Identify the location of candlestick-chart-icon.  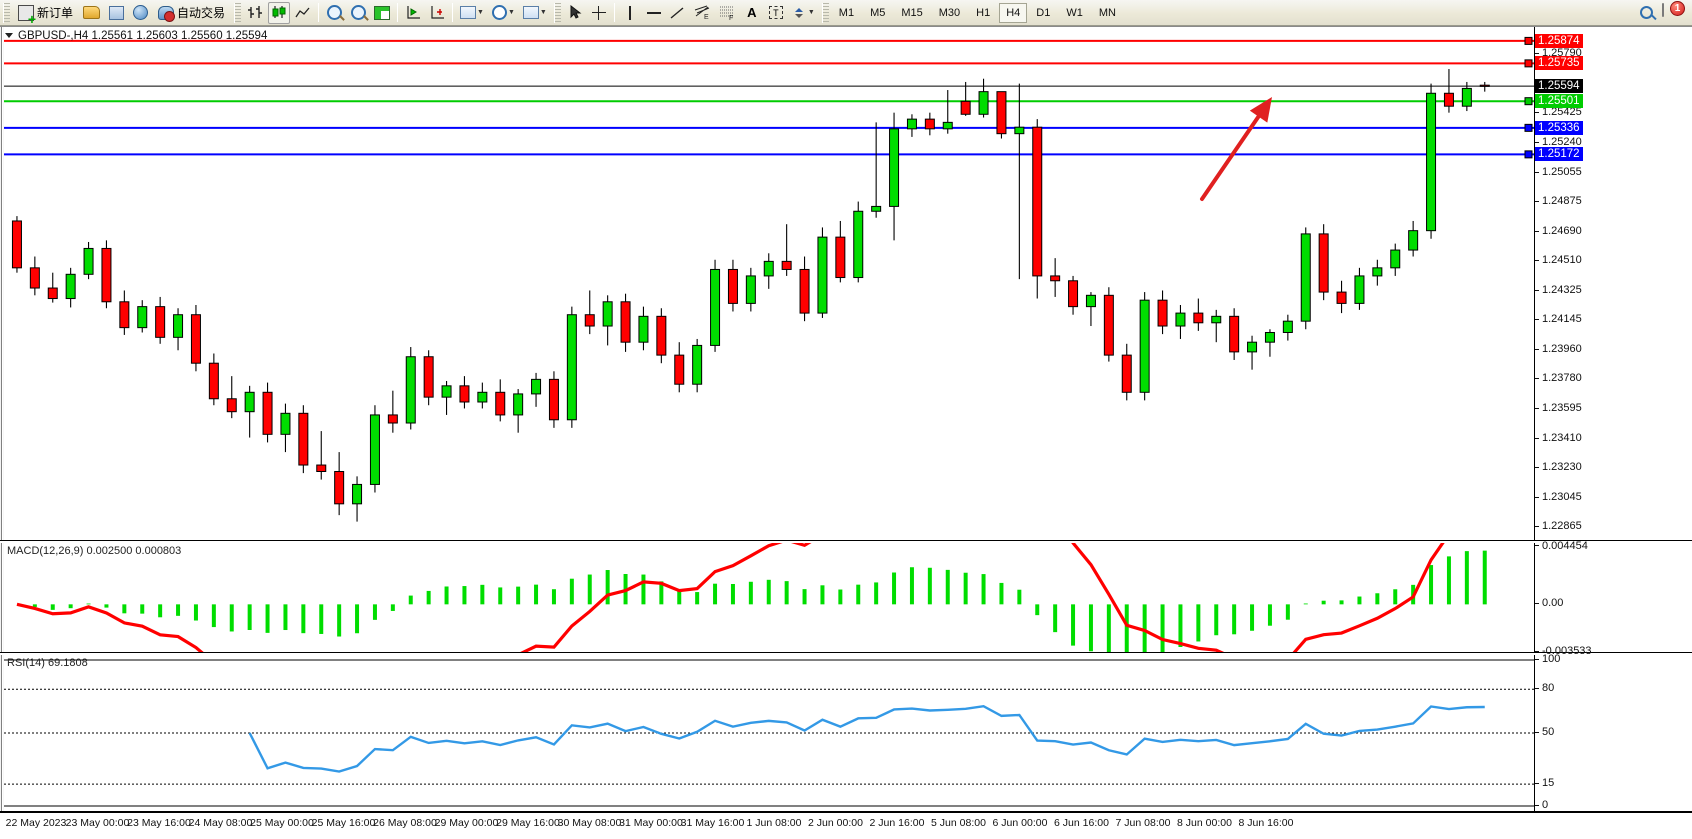
(279, 12).